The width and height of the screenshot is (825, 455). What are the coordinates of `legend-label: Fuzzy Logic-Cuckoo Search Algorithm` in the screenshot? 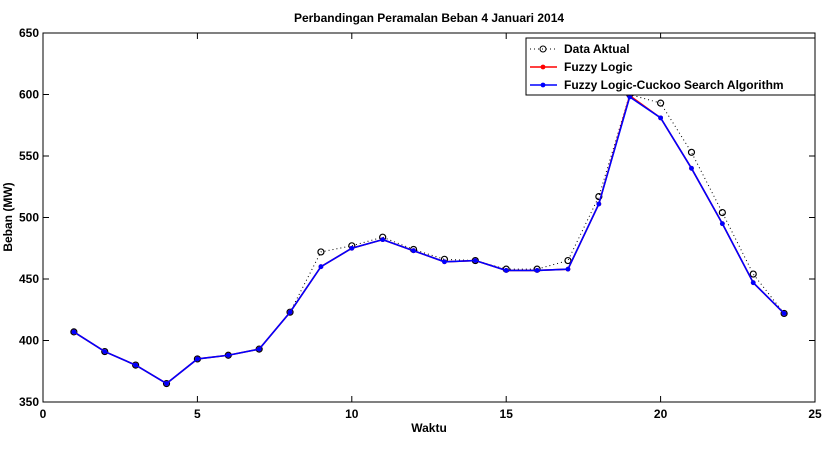 It's located at (674, 85).